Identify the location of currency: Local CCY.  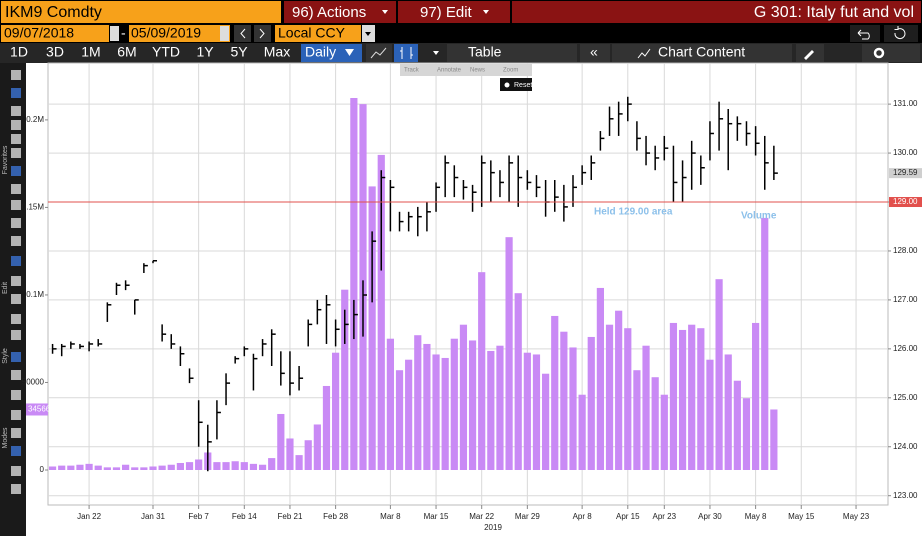
(312, 33).